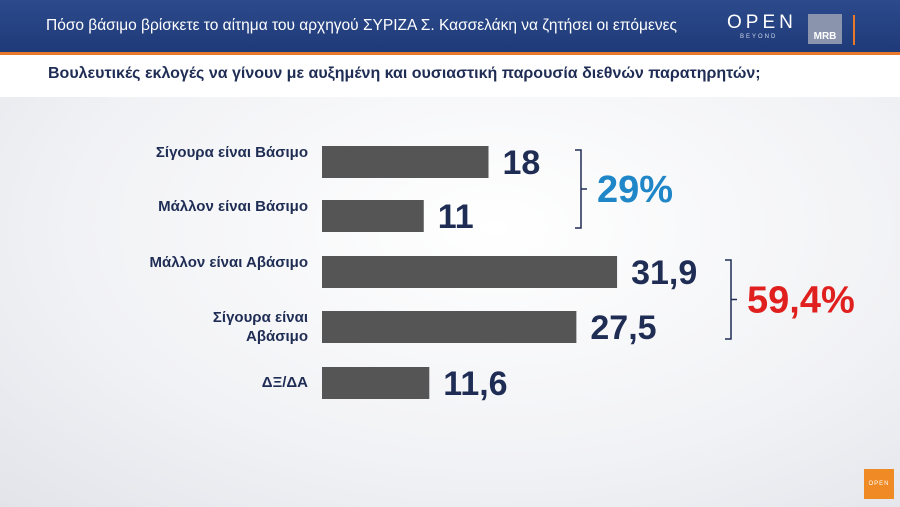 This screenshot has width=900, height=507. I want to click on category-label: Μάλλον είναι Βάσιμο, so click(233, 206).